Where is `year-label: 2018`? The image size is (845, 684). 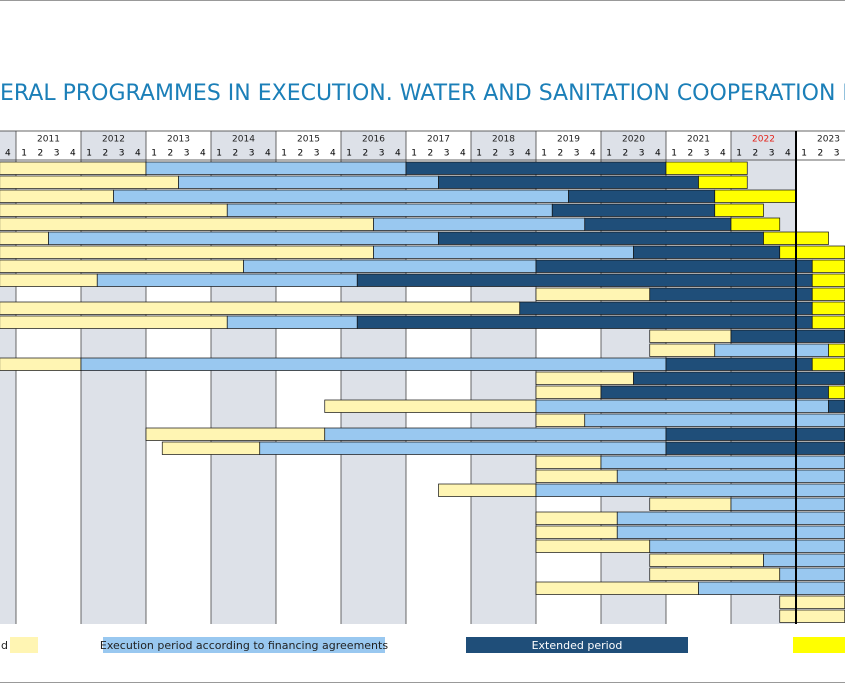 year-label: 2018 is located at coordinates (503, 140).